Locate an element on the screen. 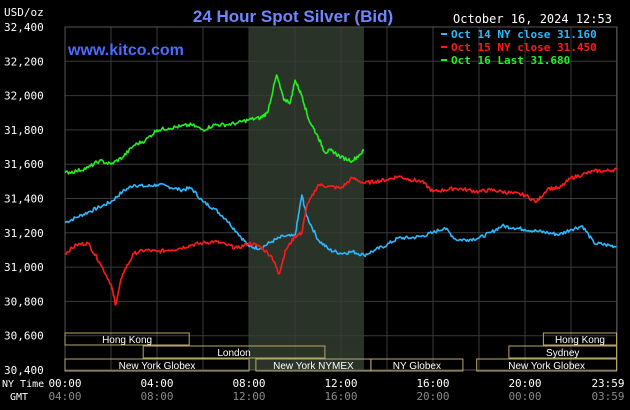  x-tick-label-ny: 12:00 is located at coordinates (340, 383).